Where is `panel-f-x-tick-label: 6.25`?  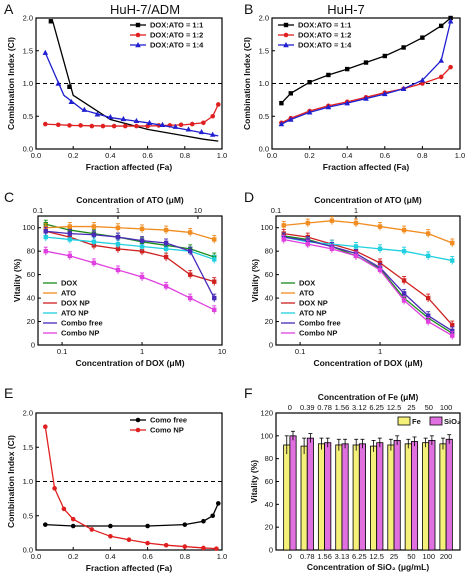 panel-f-x-tick-label: 6.25 is located at coordinates (359, 556).